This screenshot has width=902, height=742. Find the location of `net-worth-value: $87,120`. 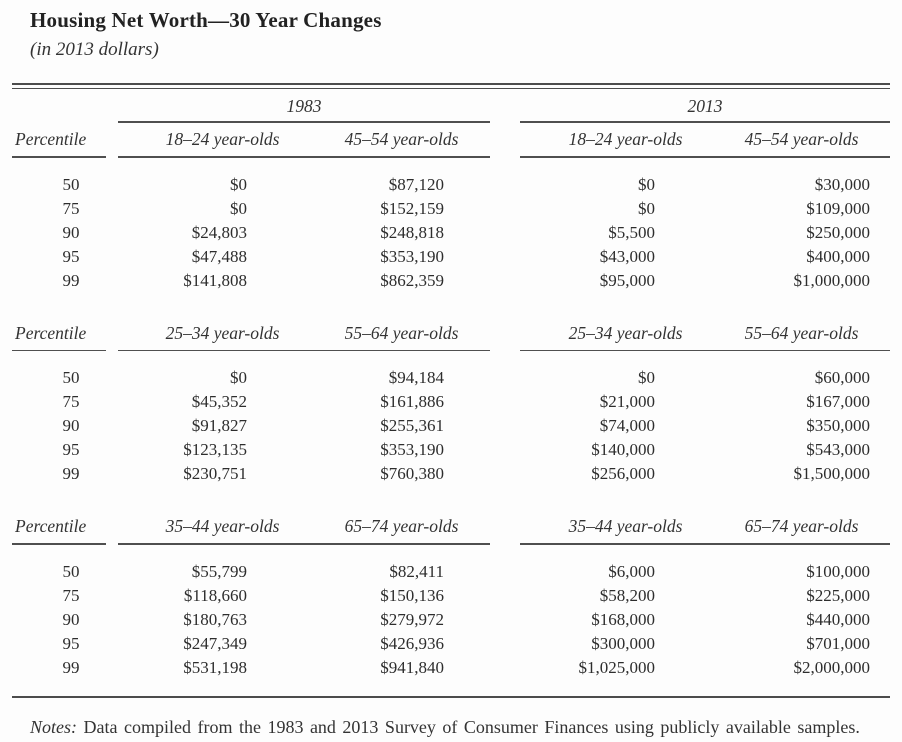

net-worth-value: $87,120 is located at coordinates (416, 184).